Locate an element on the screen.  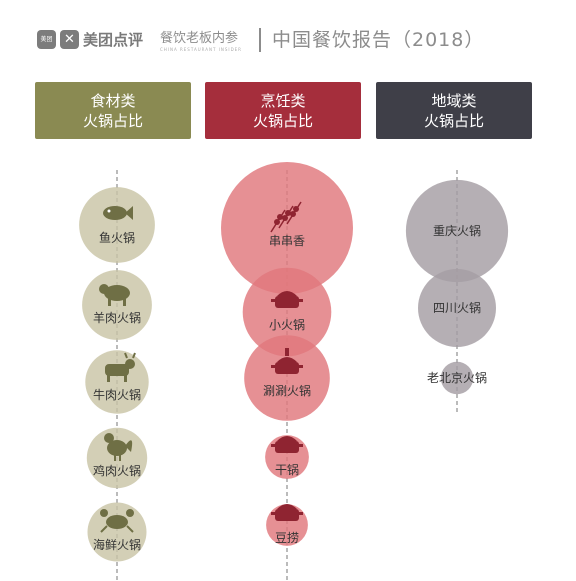
pot-icon is located at coordinates (287, 299).